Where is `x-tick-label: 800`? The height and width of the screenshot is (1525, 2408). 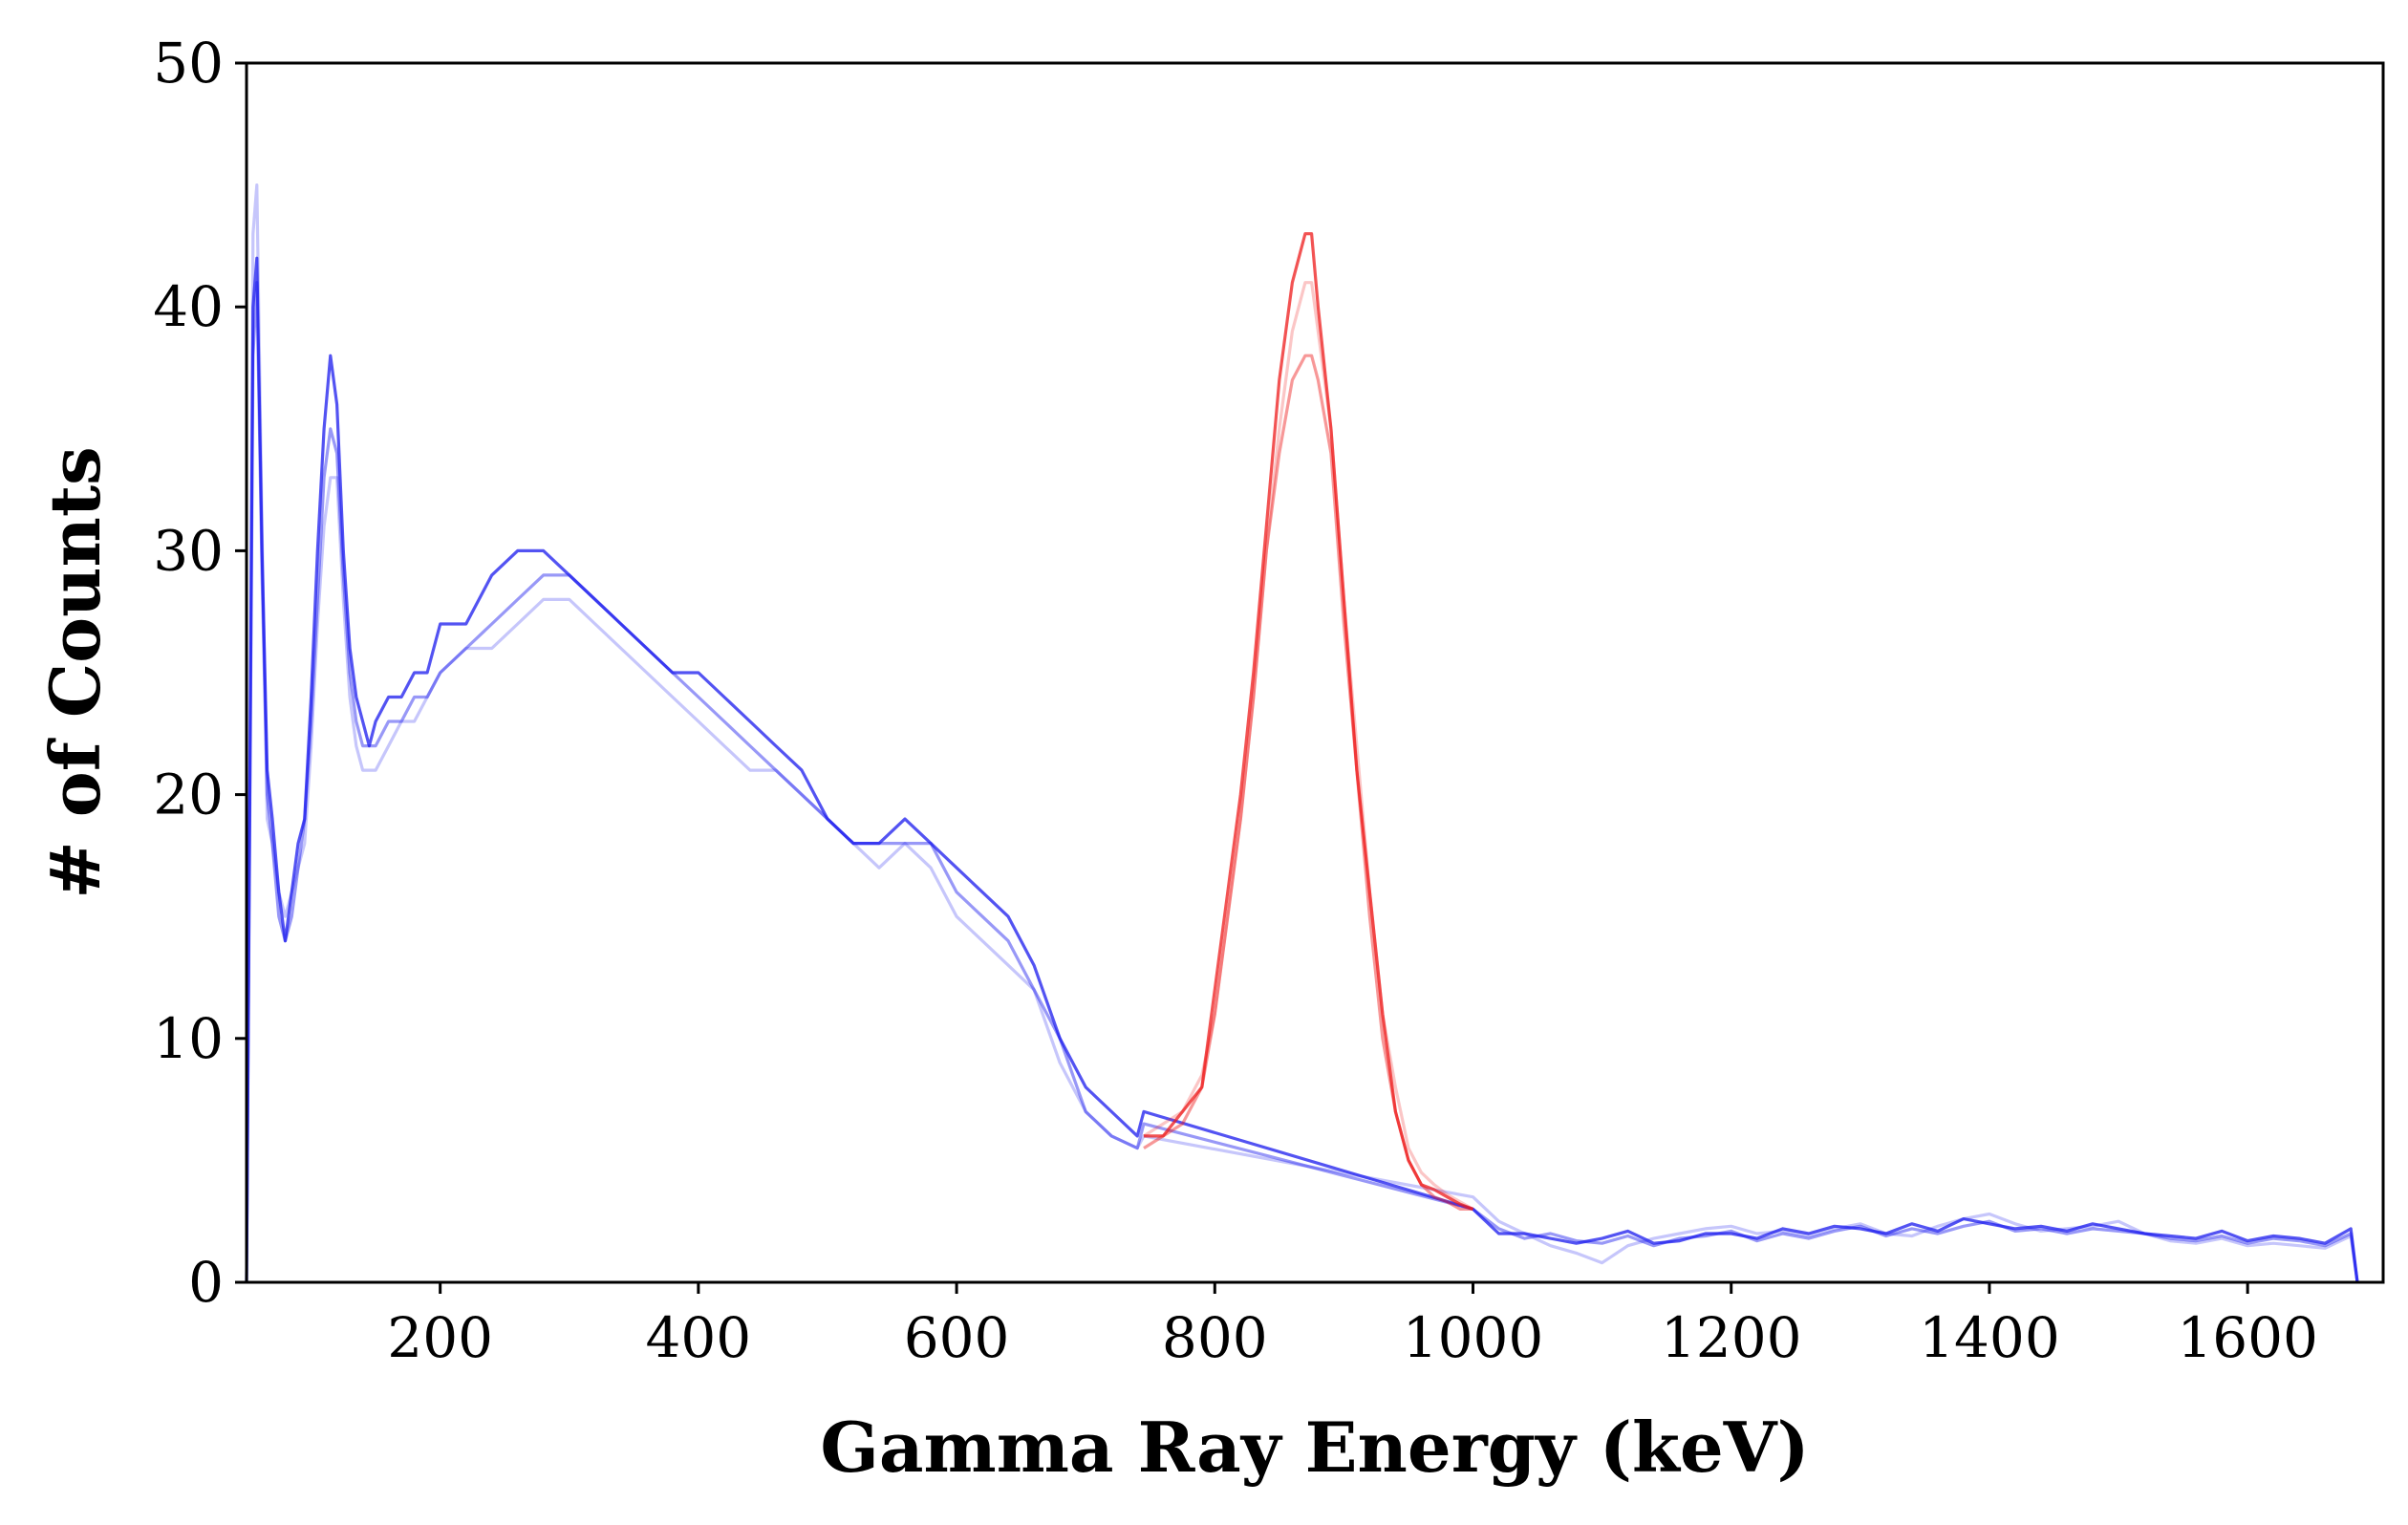
x-tick-label: 800 is located at coordinates (1215, 1337).